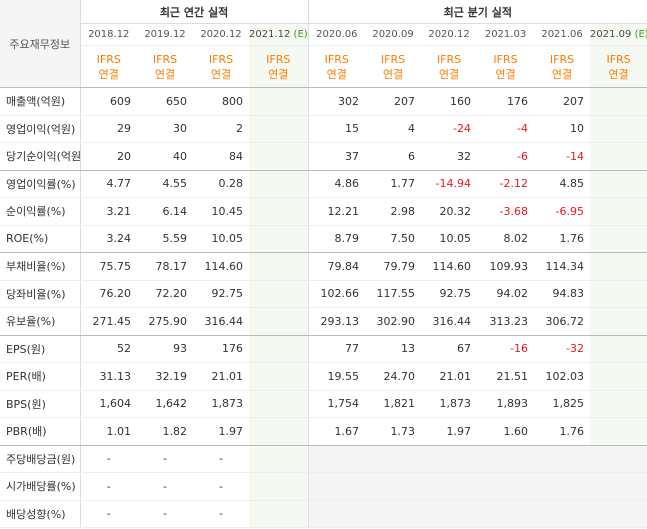 This screenshot has height=529, width=647. Describe the element at coordinates (108, 431) in the screenshot. I see `annual-value-cell: 1.01` at that location.